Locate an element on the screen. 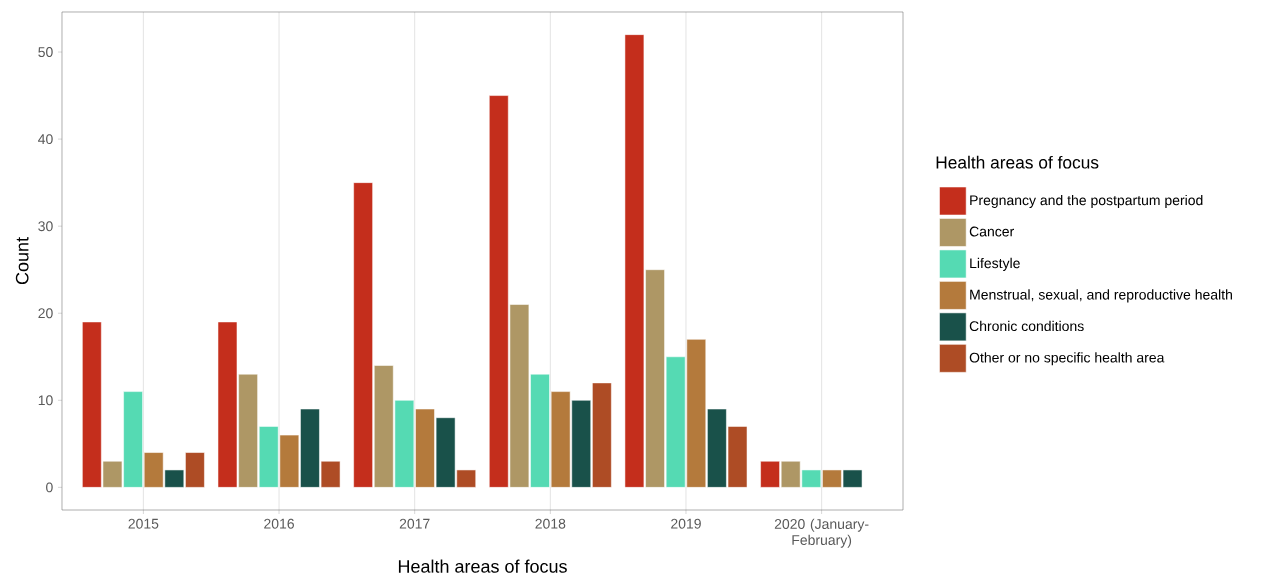 Image resolution: width=1269 pixels, height=574 pixels. legend-title: Health areas of focus is located at coordinates (1017, 162).